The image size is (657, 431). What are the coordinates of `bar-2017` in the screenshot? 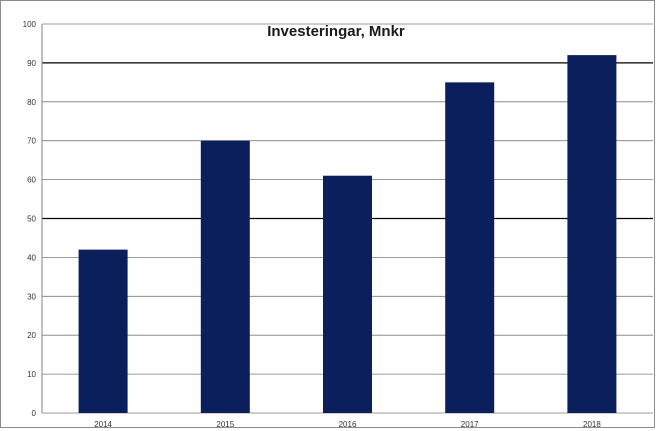 It's located at (470, 247).